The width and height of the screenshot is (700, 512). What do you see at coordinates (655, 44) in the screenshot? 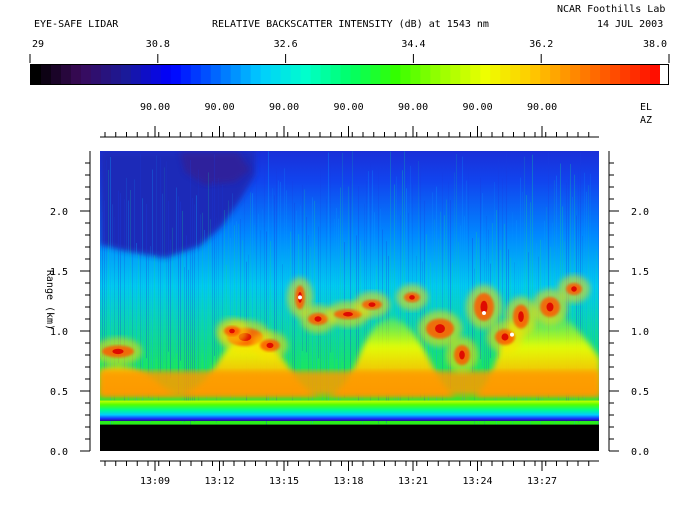
I see `colorbar-tick-label: 38.0` at bounding box center [655, 44].